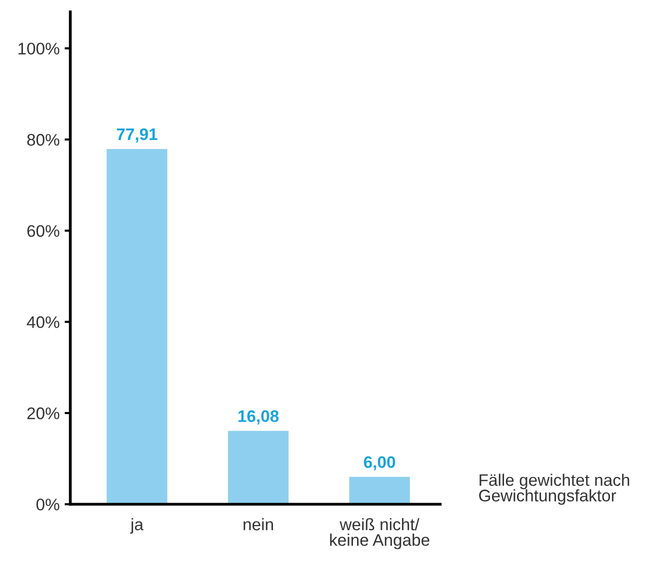  What do you see at coordinates (43, 140) in the screenshot?
I see `y-tick-label: 80%` at bounding box center [43, 140].